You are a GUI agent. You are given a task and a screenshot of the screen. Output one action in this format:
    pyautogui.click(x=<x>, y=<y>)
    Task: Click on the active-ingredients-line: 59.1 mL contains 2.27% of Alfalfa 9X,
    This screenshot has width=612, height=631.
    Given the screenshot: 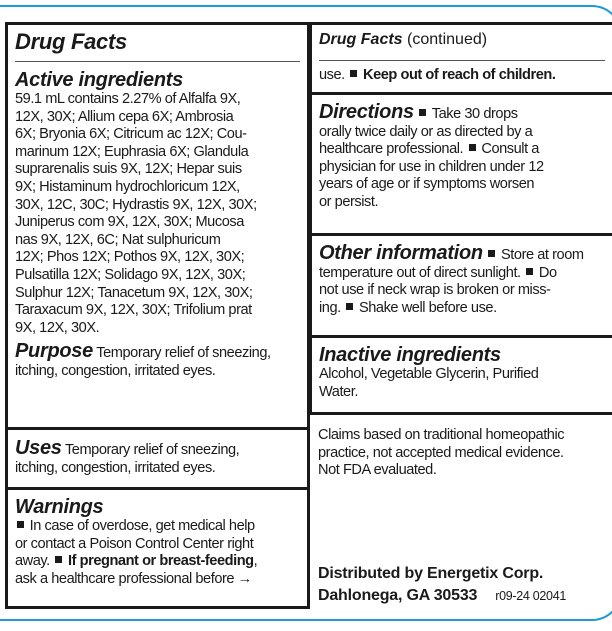 What is the action you would take?
    pyautogui.click(x=128, y=99)
    